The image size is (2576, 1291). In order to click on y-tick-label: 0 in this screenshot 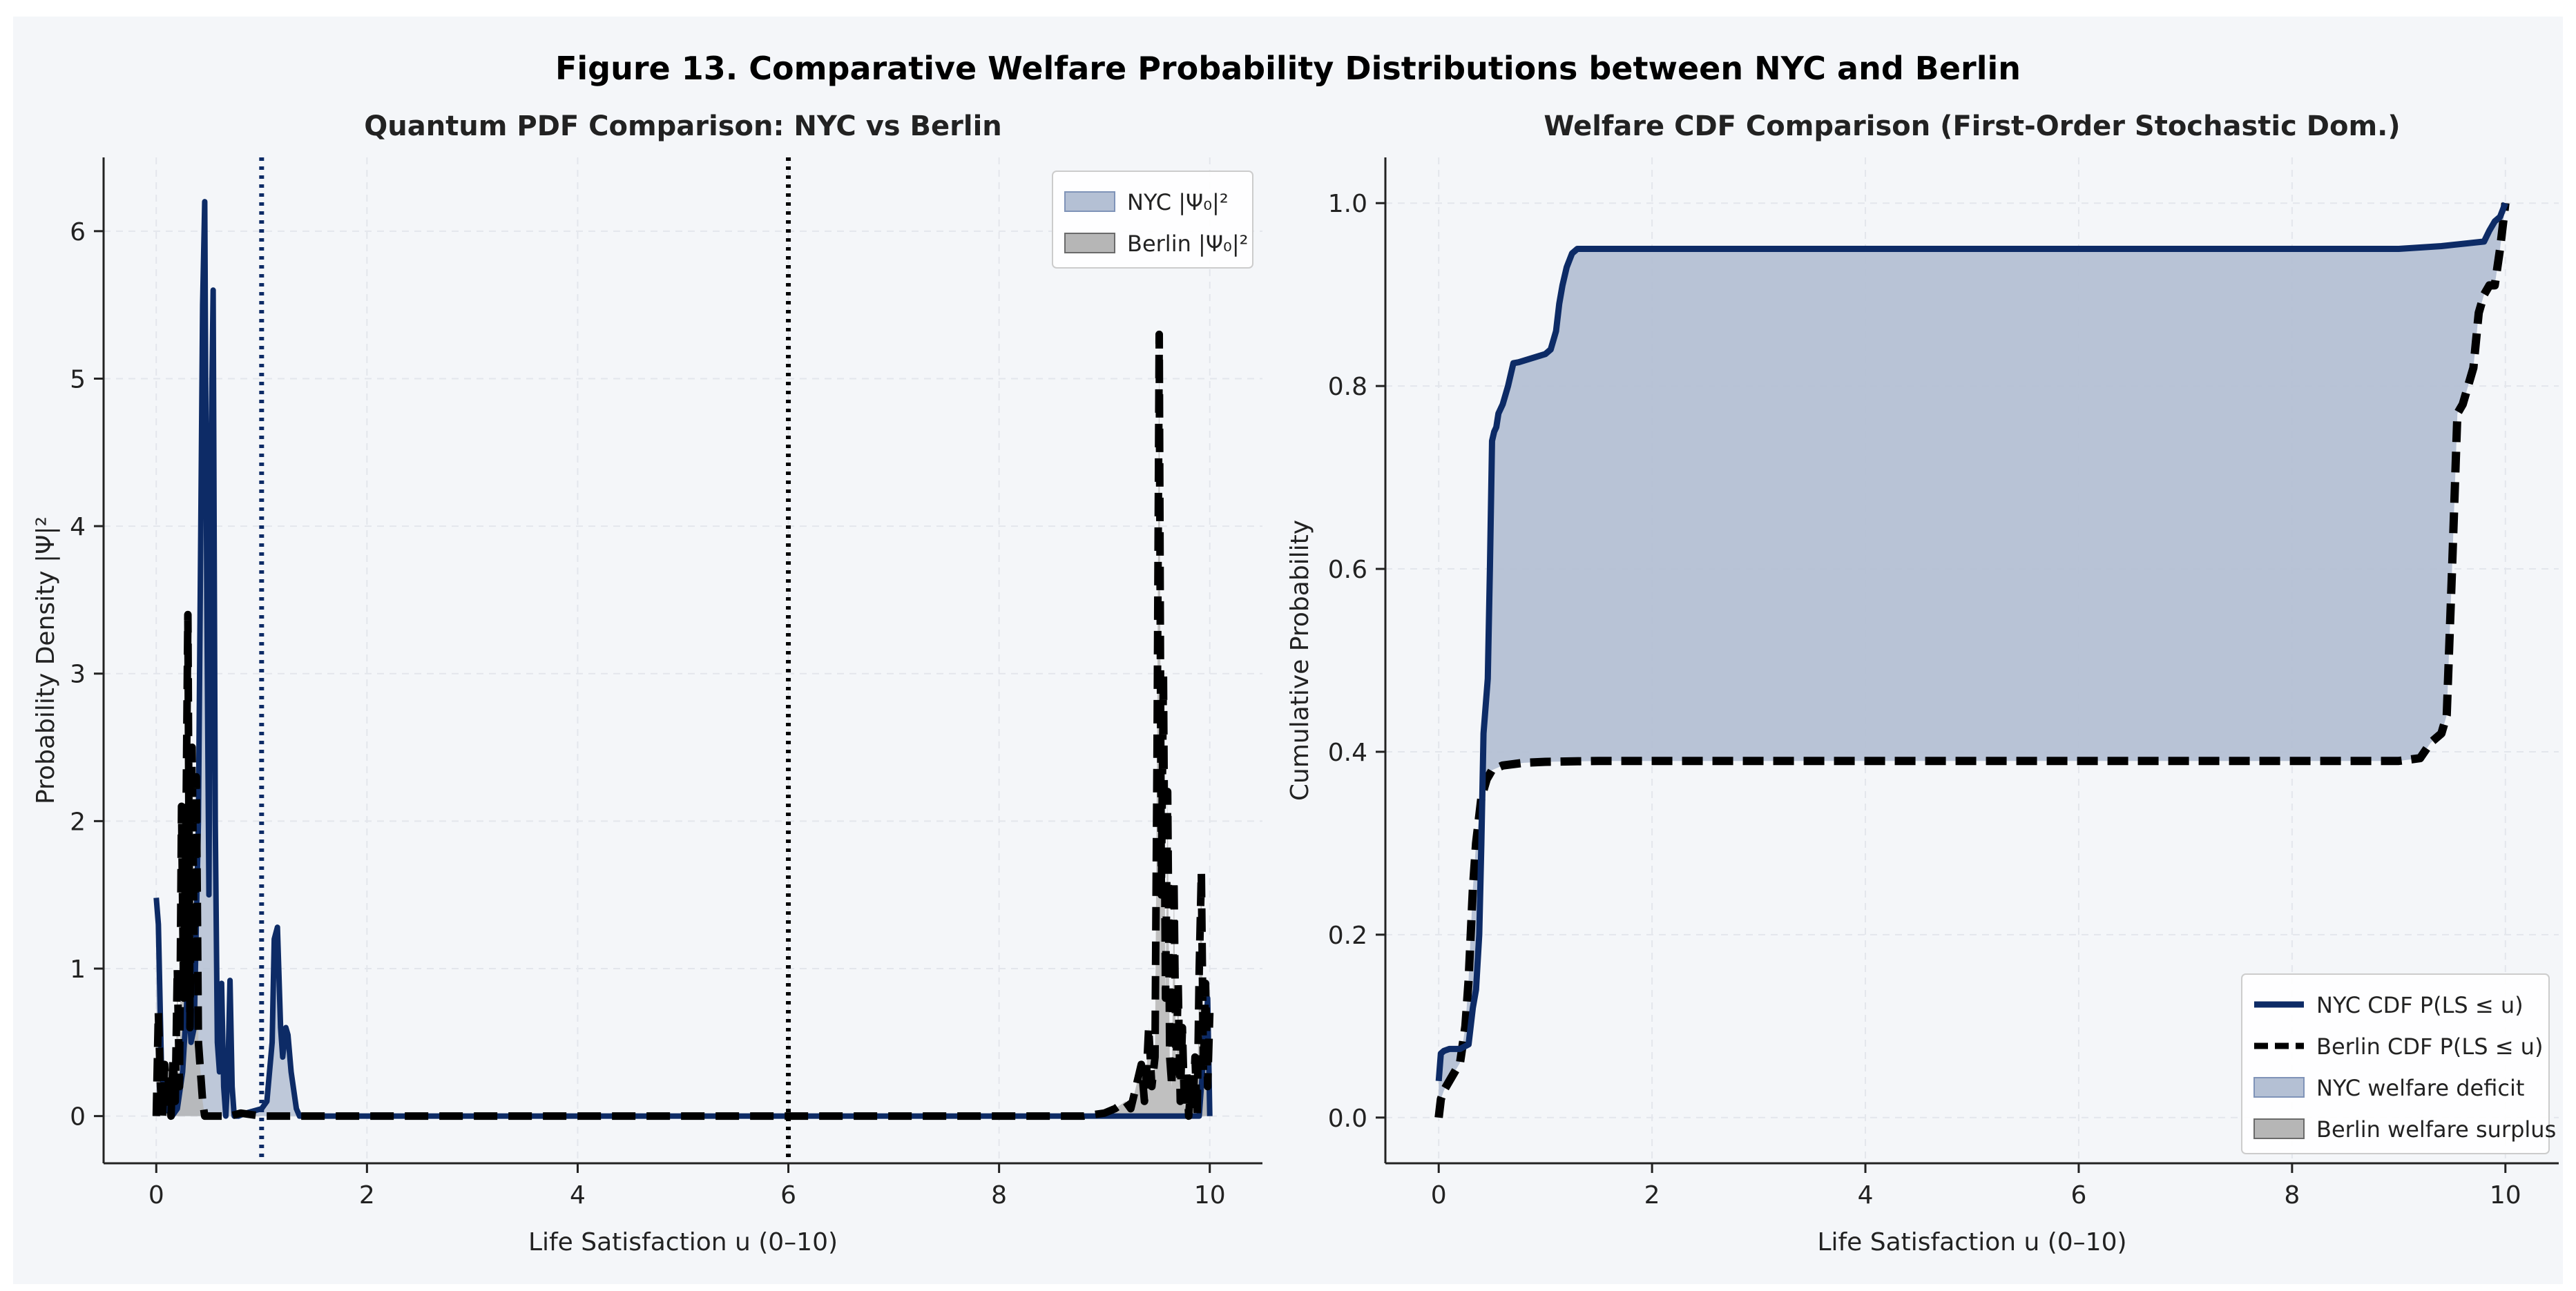, I will do `click(78, 1117)`.